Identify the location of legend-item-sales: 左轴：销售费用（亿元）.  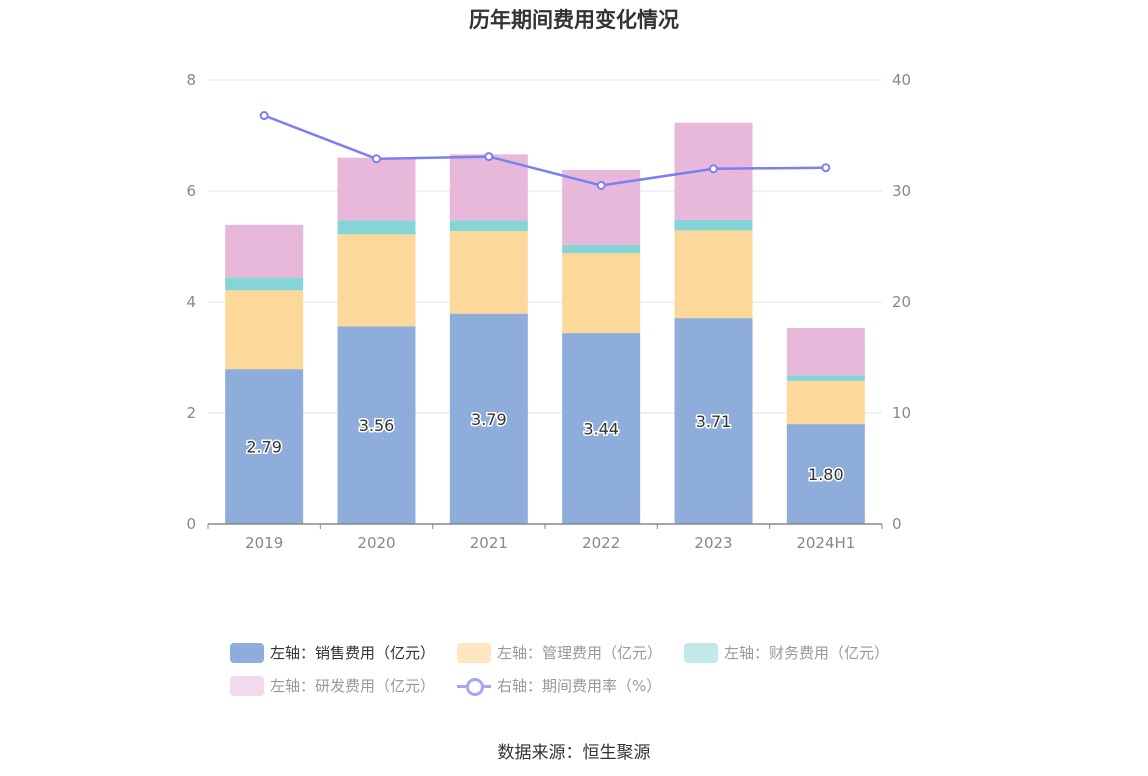
(332, 652).